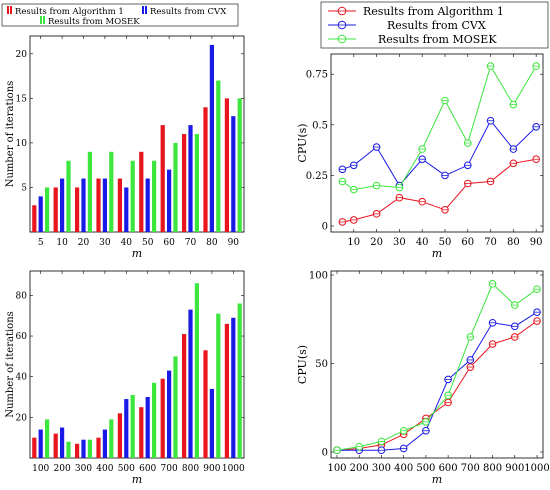 The width and height of the screenshot is (550, 490). I want to click on bar-legend-swatch-mosek, so click(41, 20).